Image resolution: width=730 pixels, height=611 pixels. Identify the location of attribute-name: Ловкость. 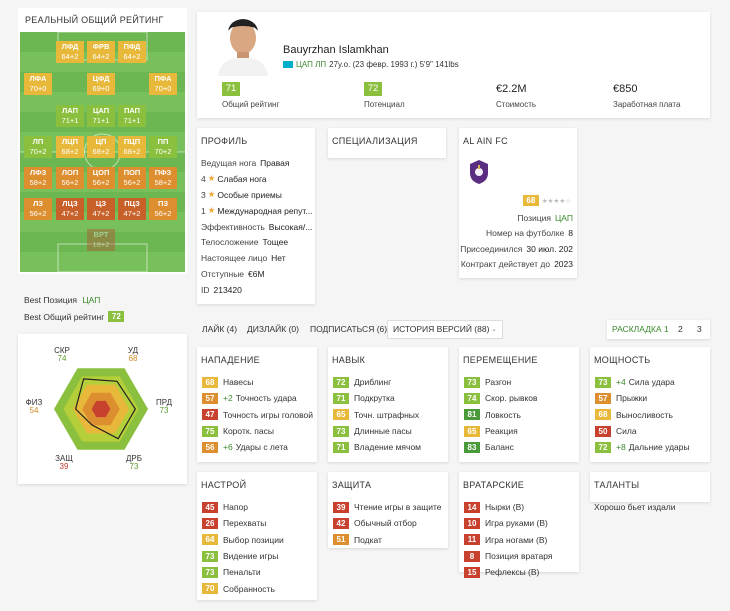
(503, 414).